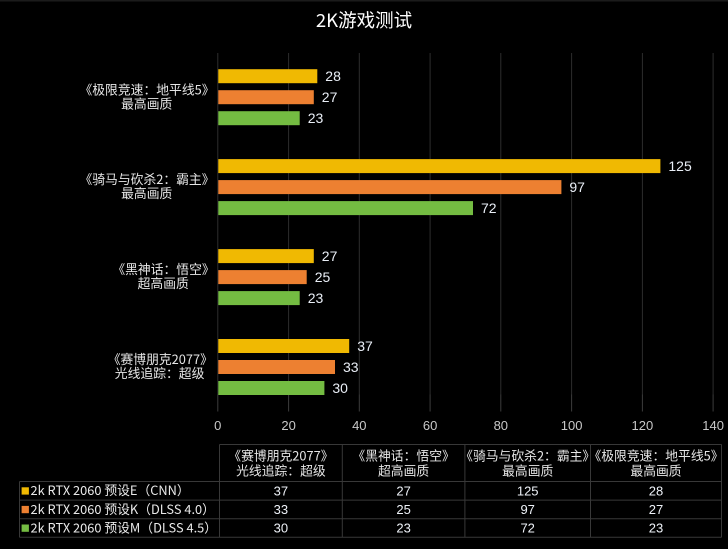 The width and height of the screenshot is (728, 549). What do you see at coordinates (364, 20) in the screenshot?
I see `svg-text: 2K游戏测试` at bounding box center [364, 20].